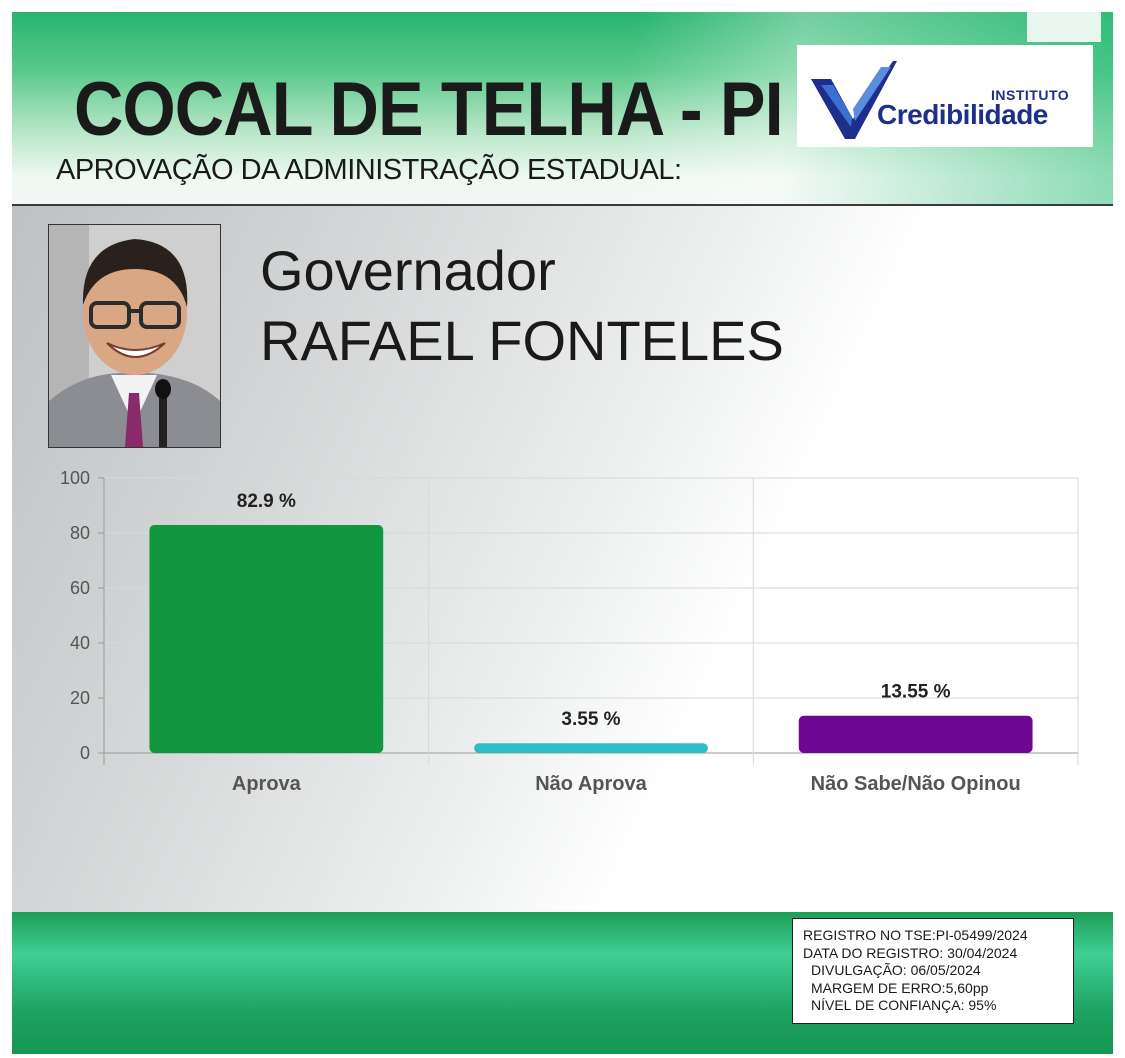  Describe the element at coordinates (916, 784) in the screenshot. I see `x-tick-label: Não Sabe/Não Opinou` at that location.